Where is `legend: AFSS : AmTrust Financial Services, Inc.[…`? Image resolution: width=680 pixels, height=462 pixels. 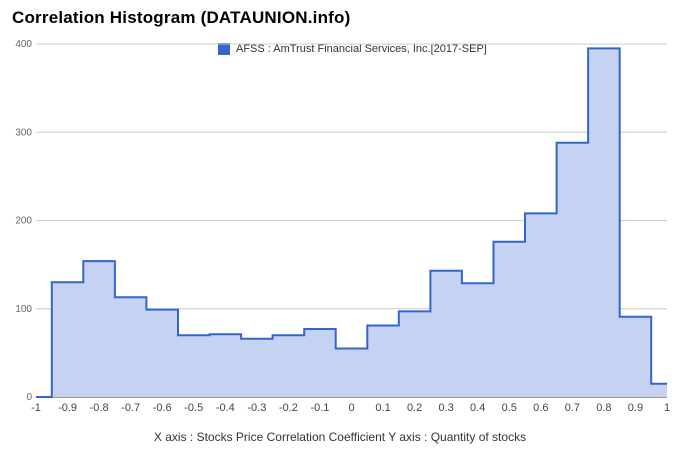 legend: AFSS : AmTrust Financial Services, Inc.[… is located at coordinates (352, 49).